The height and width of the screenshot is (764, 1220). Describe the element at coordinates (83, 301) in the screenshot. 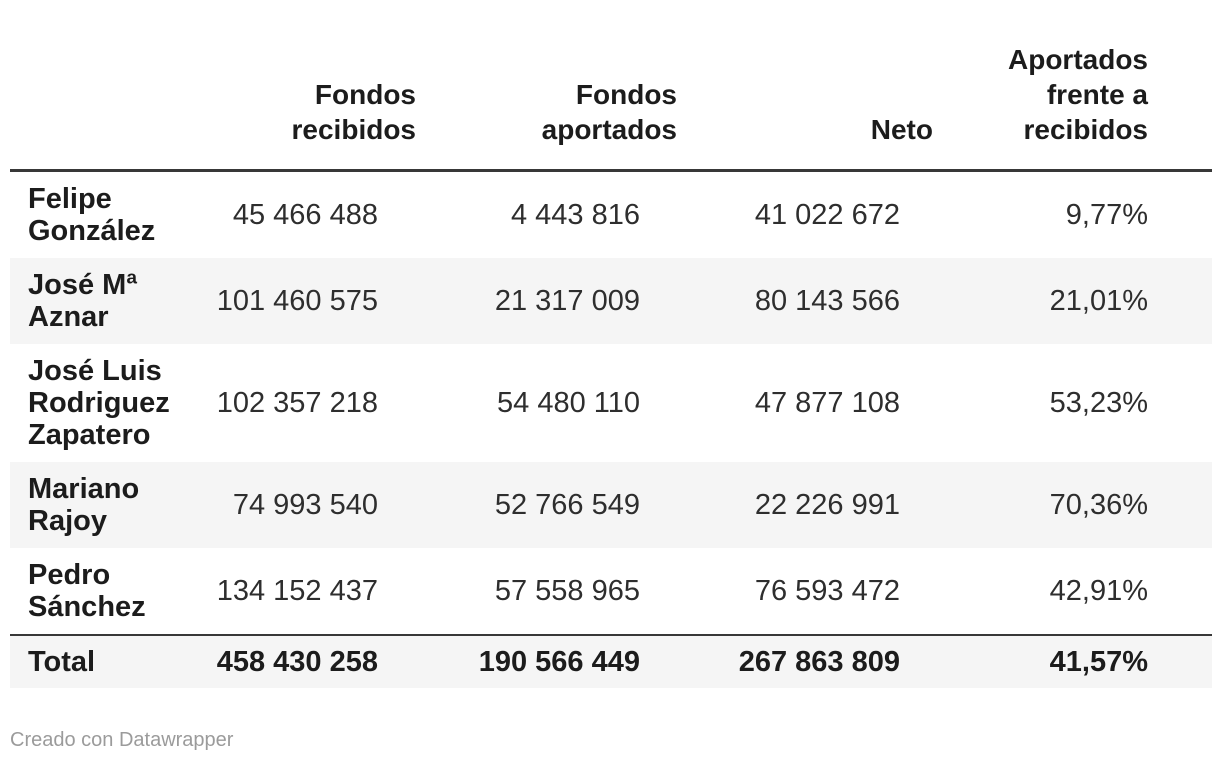

I see `row-name: José Mª Aznar` at that location.